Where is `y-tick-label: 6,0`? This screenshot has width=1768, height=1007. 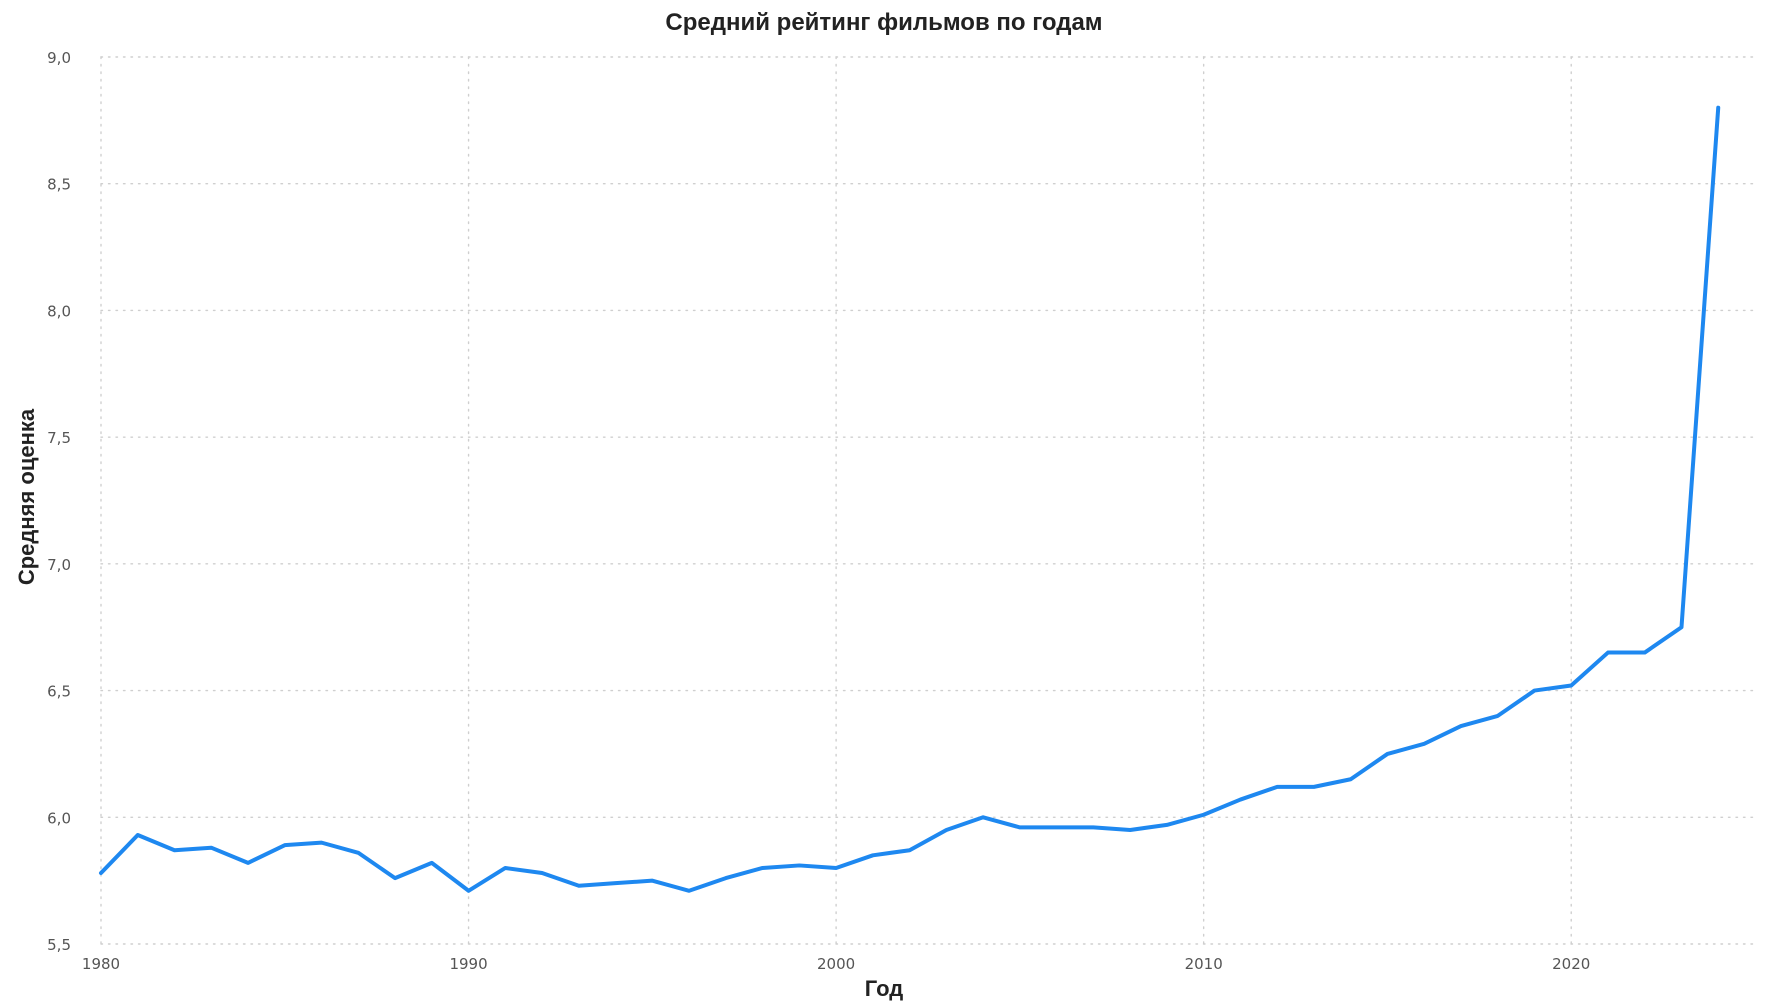 y-tick-label: 6,0 is located at coordinates (59, 818).